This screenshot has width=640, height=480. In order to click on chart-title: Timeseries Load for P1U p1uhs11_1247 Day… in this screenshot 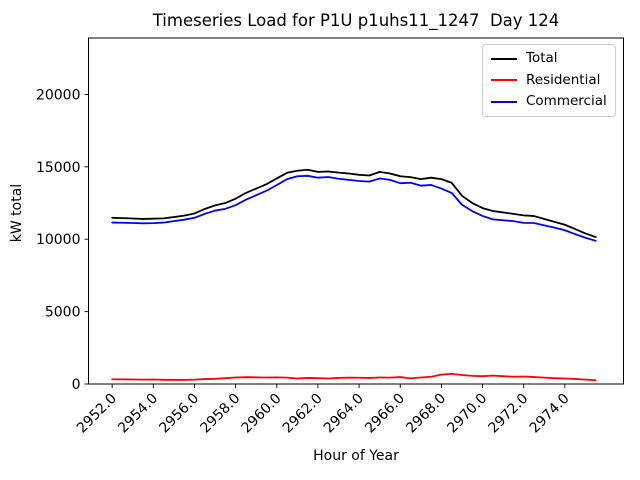, I will do `click(356, 20)`.